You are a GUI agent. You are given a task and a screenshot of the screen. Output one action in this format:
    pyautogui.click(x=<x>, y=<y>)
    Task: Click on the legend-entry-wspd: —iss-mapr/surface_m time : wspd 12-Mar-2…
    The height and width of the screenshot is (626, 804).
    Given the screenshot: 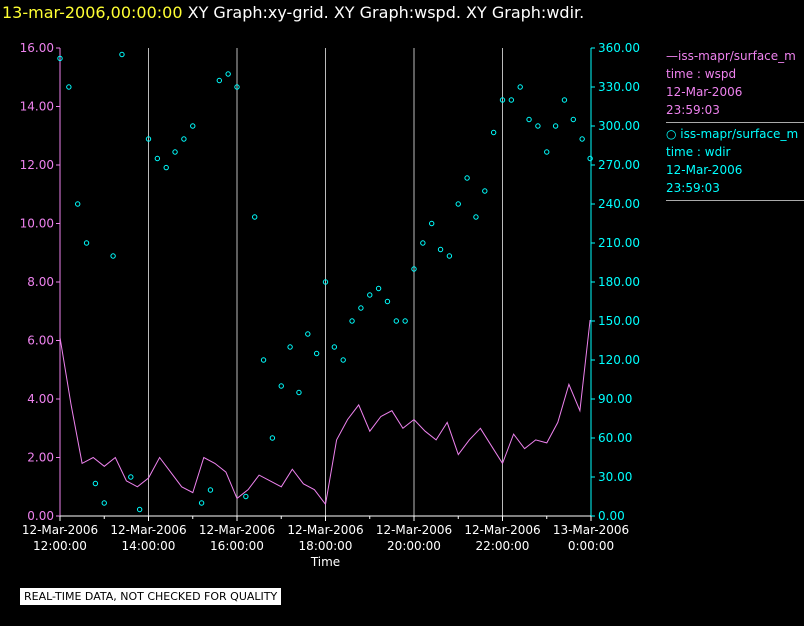 What is the action you would take?
    pyautogui.click(x=735, y=85)
    